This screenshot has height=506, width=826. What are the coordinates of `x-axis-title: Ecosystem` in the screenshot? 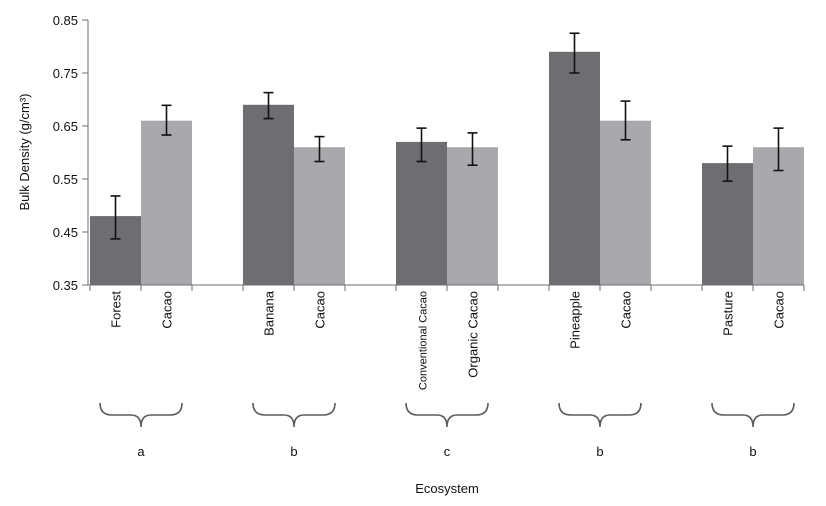 It's located at (447, 488).